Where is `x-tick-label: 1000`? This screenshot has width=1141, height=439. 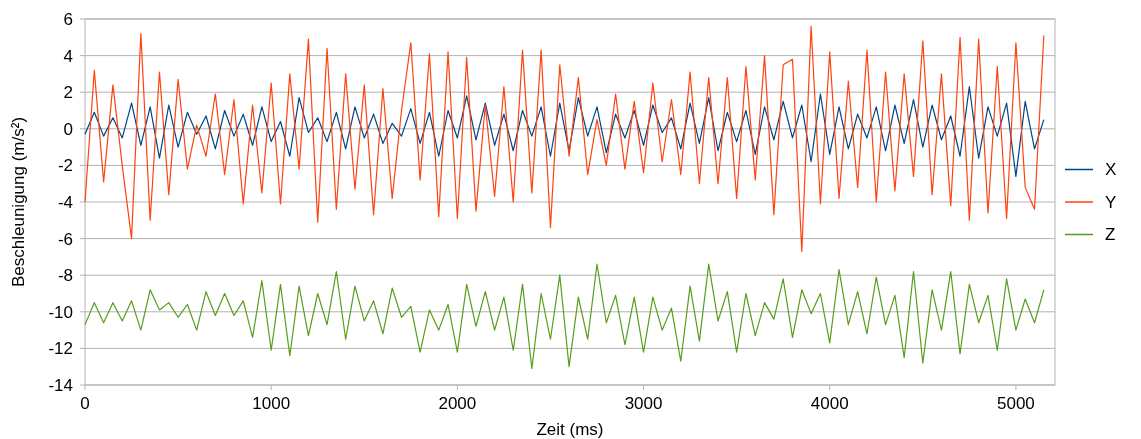
x-tick-label: 1000 is located at coordinates (271, 403).